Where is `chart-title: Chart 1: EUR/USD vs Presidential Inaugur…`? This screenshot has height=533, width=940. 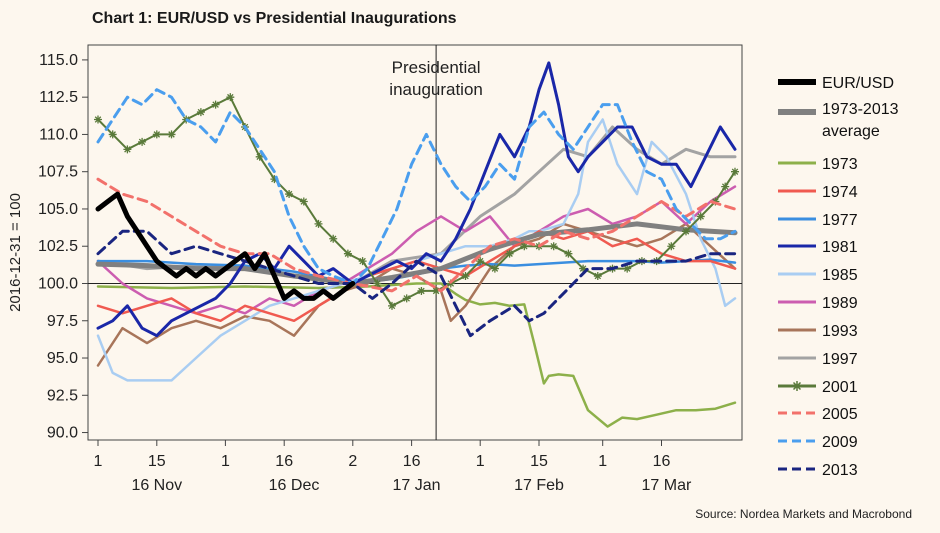 chart-title: Chart 1: EUR/USD vs Presidential Inaugur… is located at coordinates (274, 18).